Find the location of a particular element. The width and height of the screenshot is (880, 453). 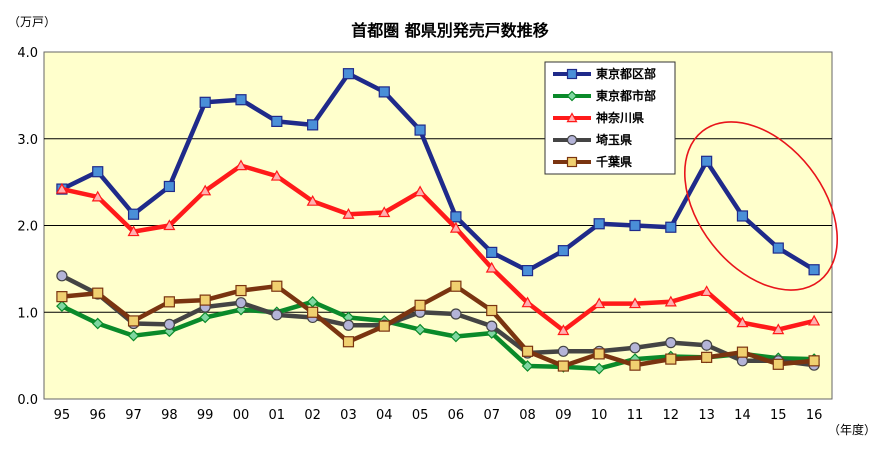

x-tick-label: 05 is located at coordinates (420, 415).